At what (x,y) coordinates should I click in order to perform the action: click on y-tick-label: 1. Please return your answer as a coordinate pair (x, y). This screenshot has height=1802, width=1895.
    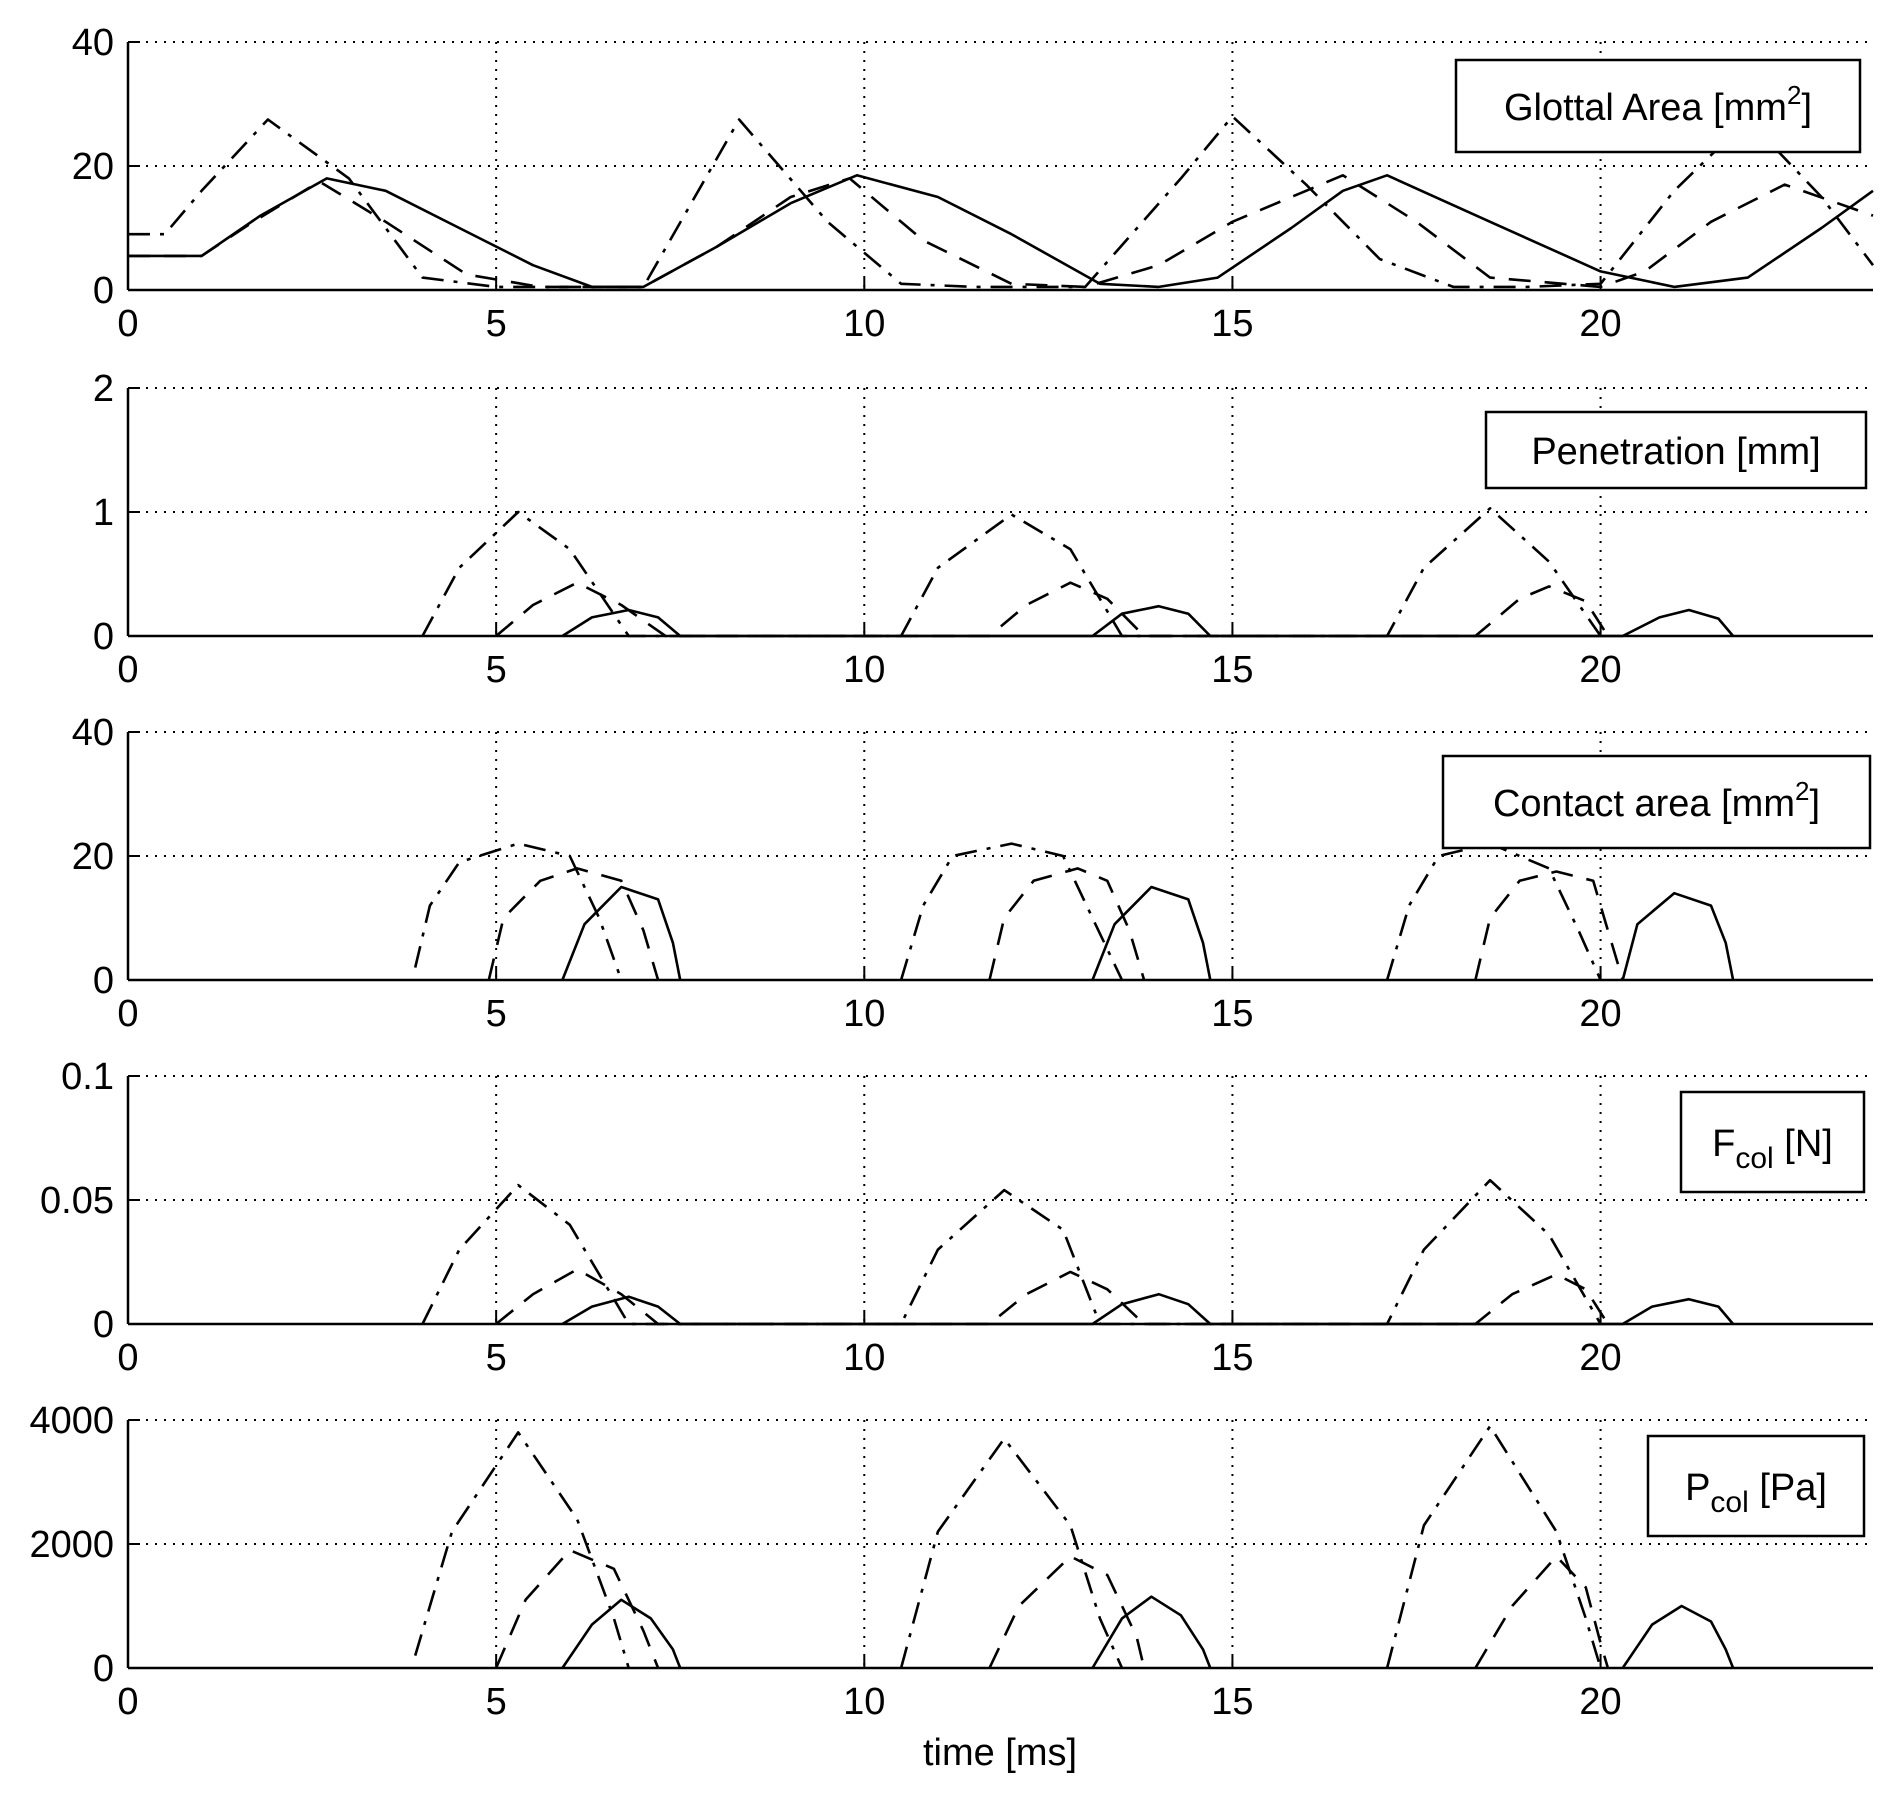
    Looking at the image, I should click on (103, 513).